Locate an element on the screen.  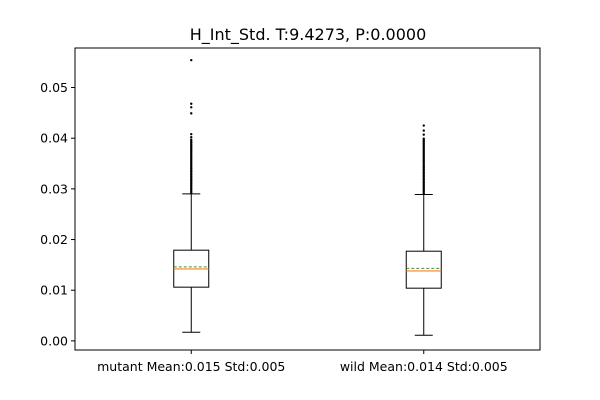
x-category-label: wild Mean:0.014 Std:0.005 is located at coordinates (424, 366).